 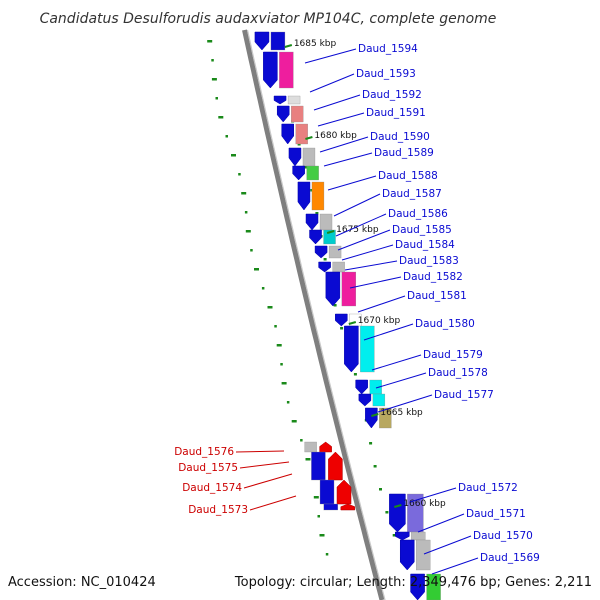 What do you see at coordinates (404, 153) in the screenshot?
I see `gene-label-daud-1589: Daud_1589` at bounding box center [404, 153].